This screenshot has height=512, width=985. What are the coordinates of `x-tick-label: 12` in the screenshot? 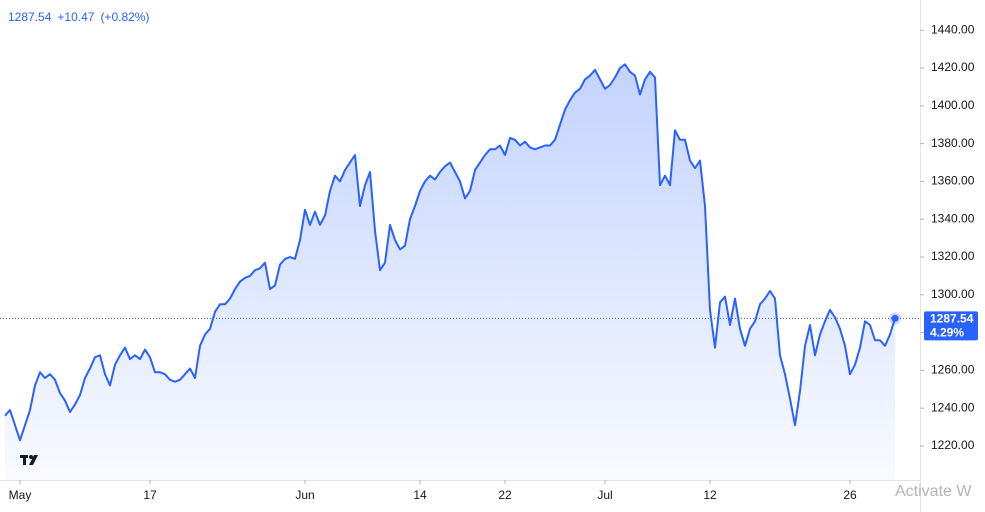 It's located at (710, 495).